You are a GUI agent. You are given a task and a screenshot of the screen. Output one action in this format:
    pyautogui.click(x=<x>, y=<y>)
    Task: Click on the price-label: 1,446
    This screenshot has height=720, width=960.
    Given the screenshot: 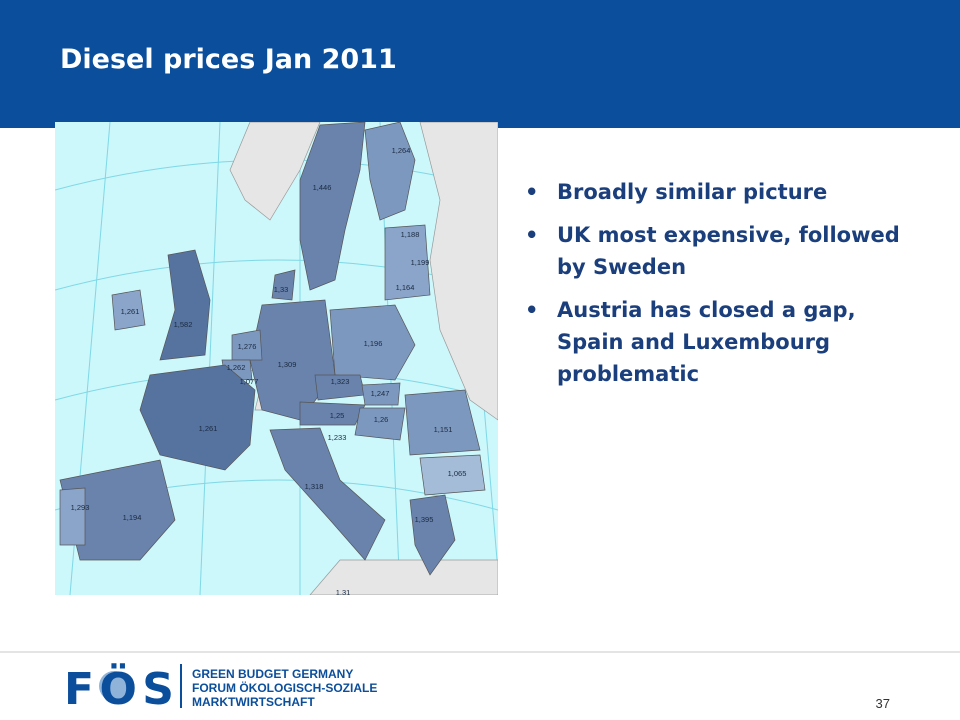 What is the action you would take?
    pyautogui.click(x=322, y=187)
    